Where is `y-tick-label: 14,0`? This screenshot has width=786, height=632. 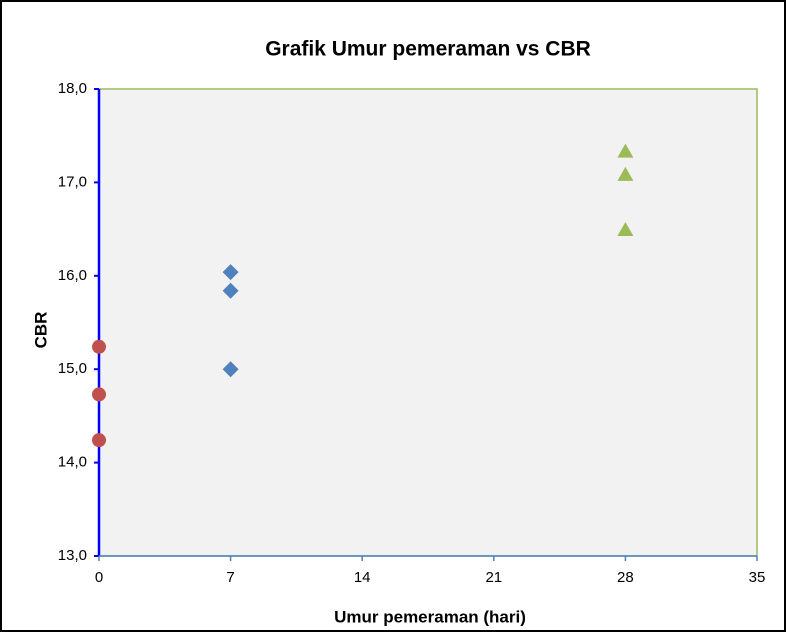 y-tick-label: 14,0 is located at coordinates (72, 462).